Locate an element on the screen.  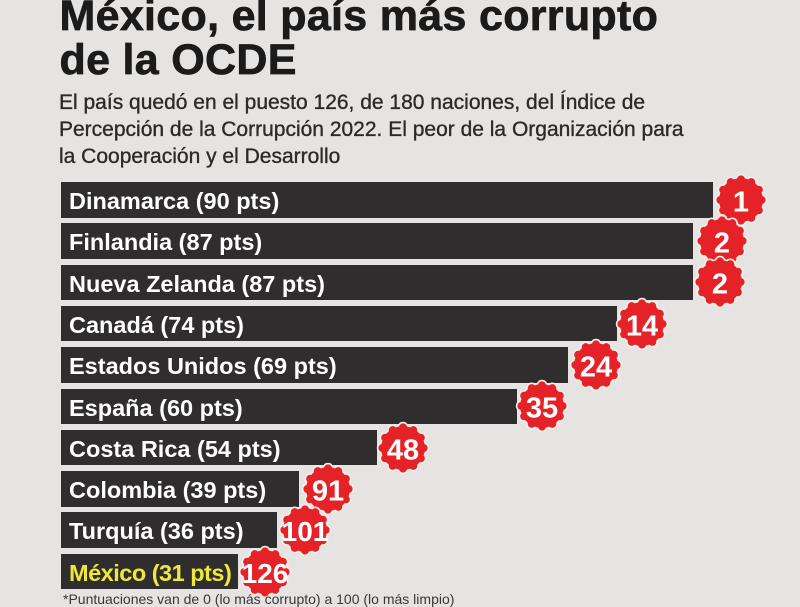
svg-text: 91 is located at coordinates (328, 491).